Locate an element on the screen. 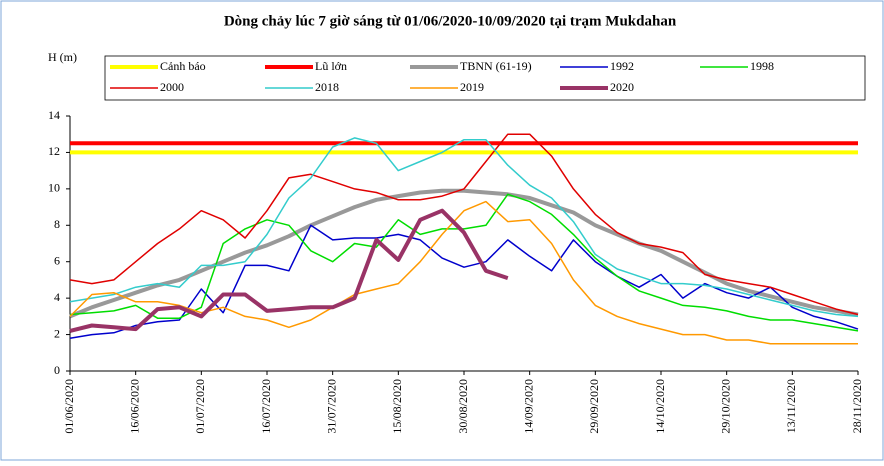 This screenshot has width=884, height=466. legend-label: Cảnh báo is located at coordinates (183, 66).